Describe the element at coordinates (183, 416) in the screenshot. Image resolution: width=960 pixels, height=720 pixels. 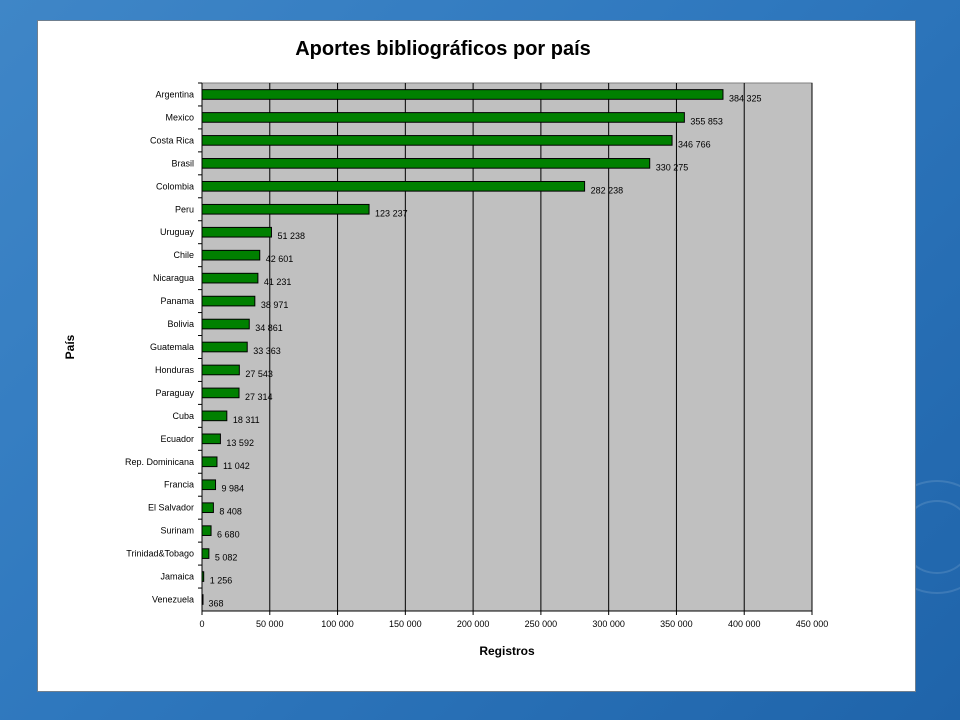
I see `y-tick-label: Cuba` at that location.